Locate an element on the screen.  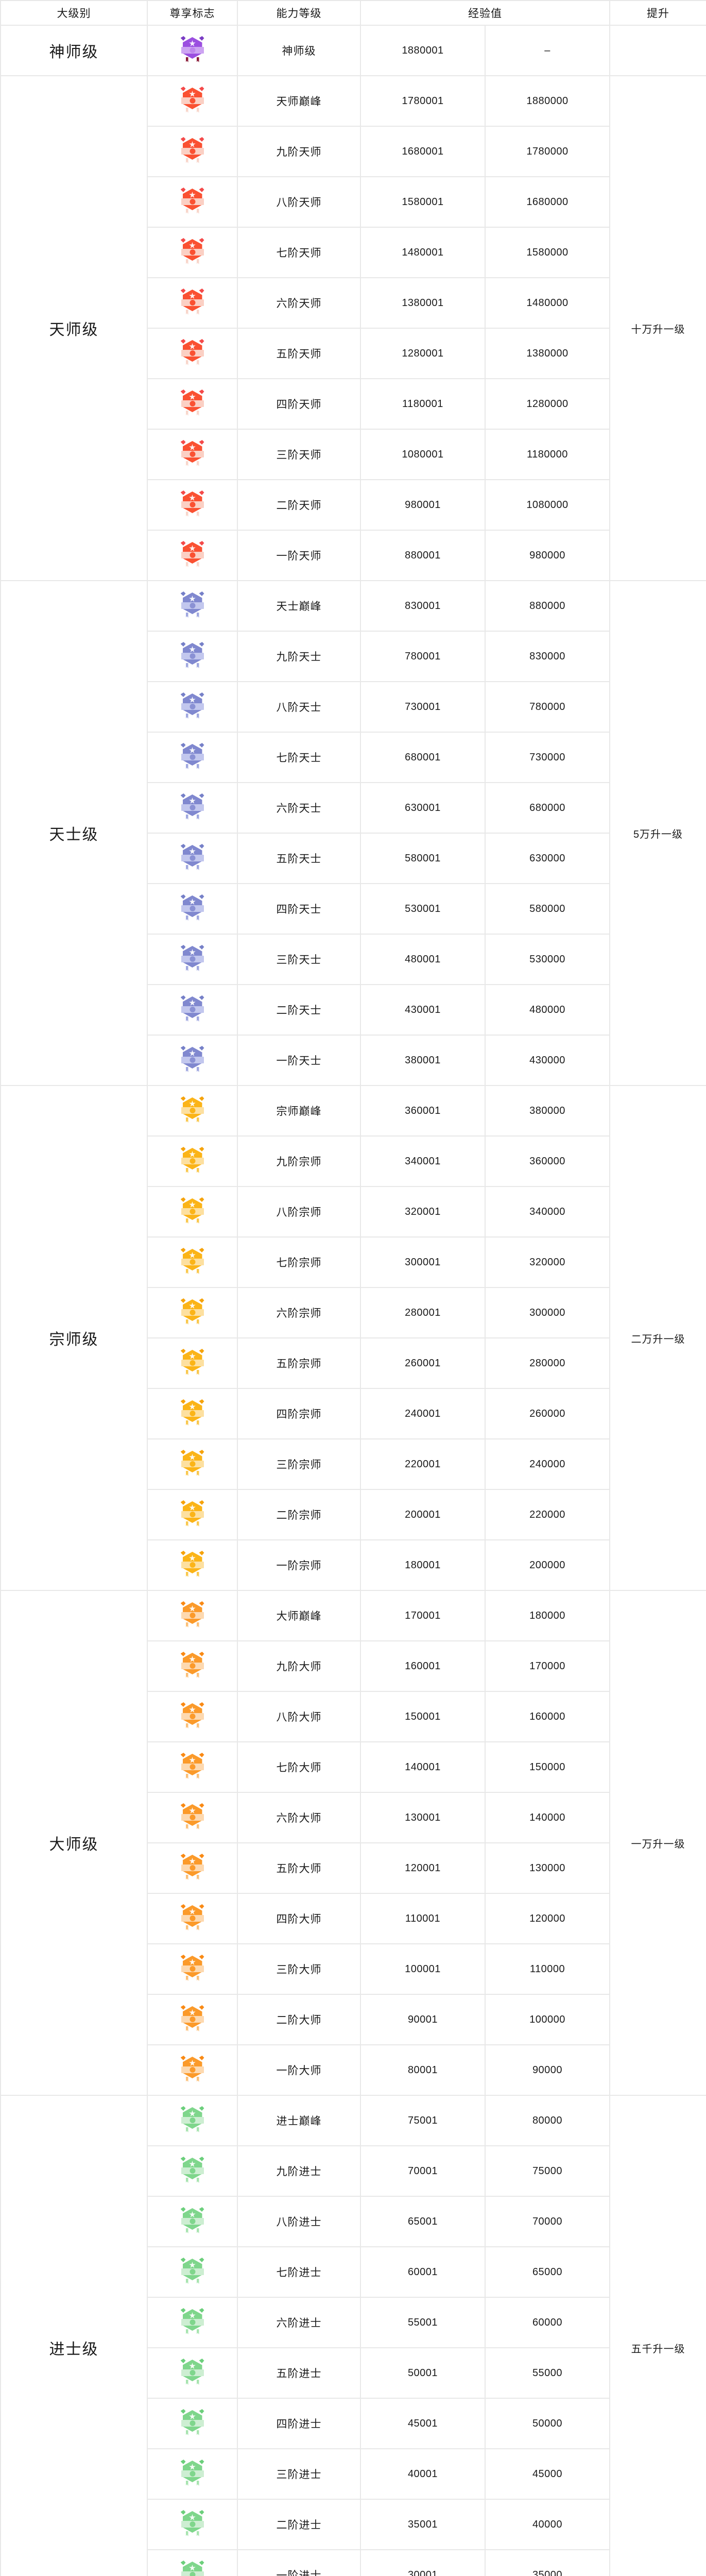
experience-min-cell: 830001 is located at coordinates (423, 606).